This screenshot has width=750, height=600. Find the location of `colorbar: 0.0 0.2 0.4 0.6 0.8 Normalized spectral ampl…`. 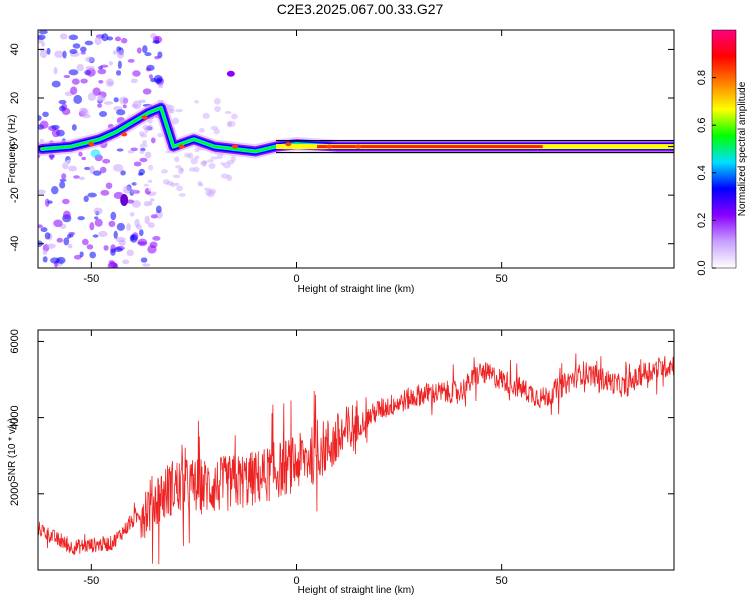

colorbar: 0.0 0.2 0.4 0.6 0.8 Normalized spectral ampl… is located at coordinates (722, 152).